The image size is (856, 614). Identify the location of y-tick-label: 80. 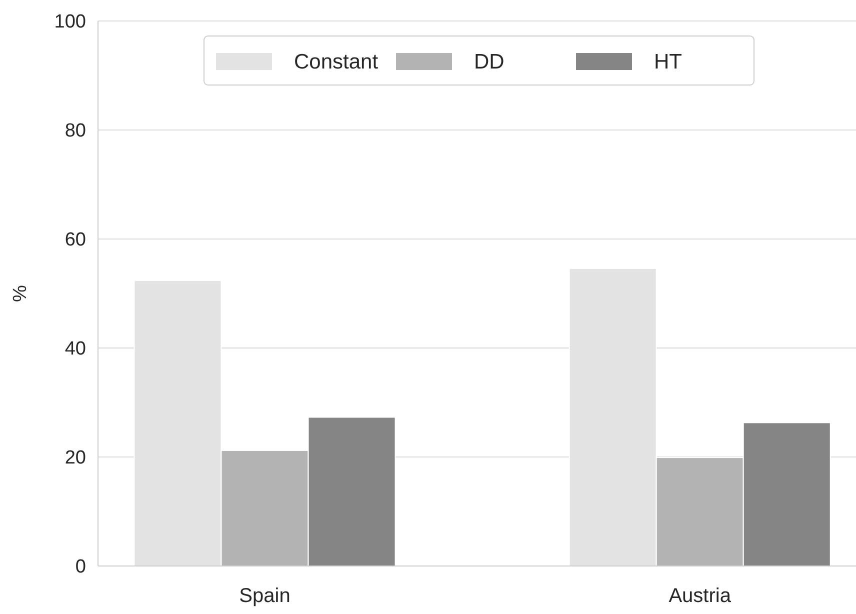
(75, 131).